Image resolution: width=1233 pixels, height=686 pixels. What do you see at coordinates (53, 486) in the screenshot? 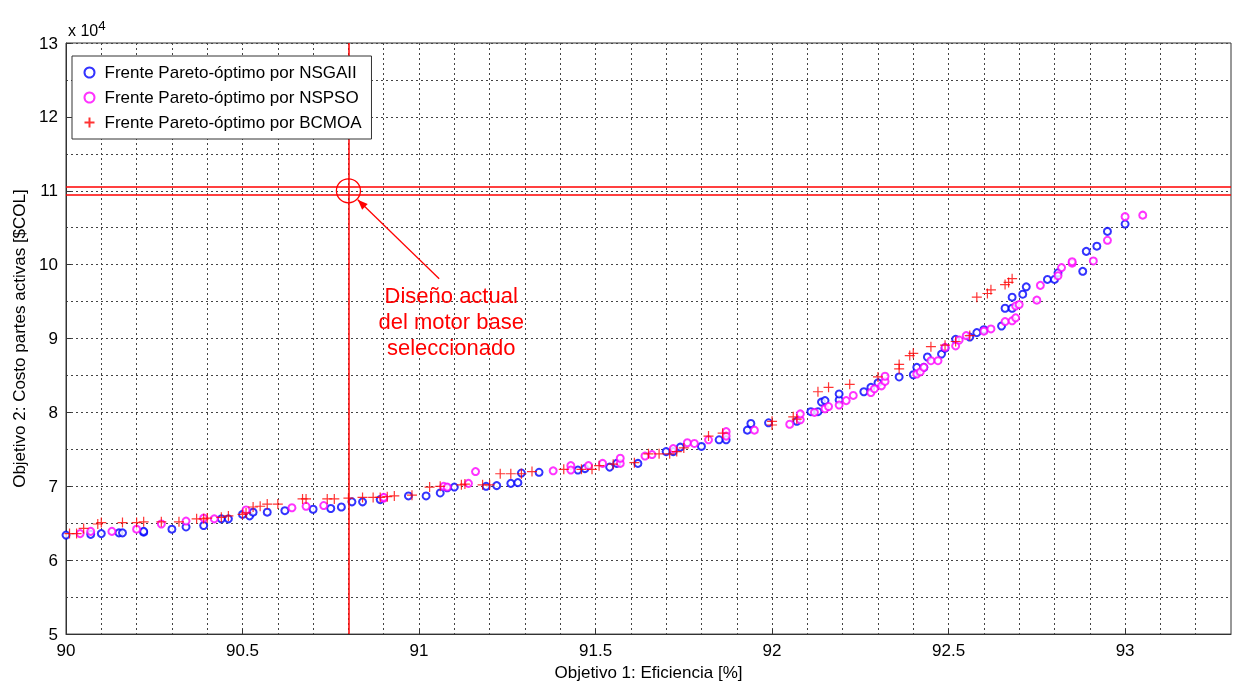
I see `y-tick-label: 7` at bounding box center [53, 486].